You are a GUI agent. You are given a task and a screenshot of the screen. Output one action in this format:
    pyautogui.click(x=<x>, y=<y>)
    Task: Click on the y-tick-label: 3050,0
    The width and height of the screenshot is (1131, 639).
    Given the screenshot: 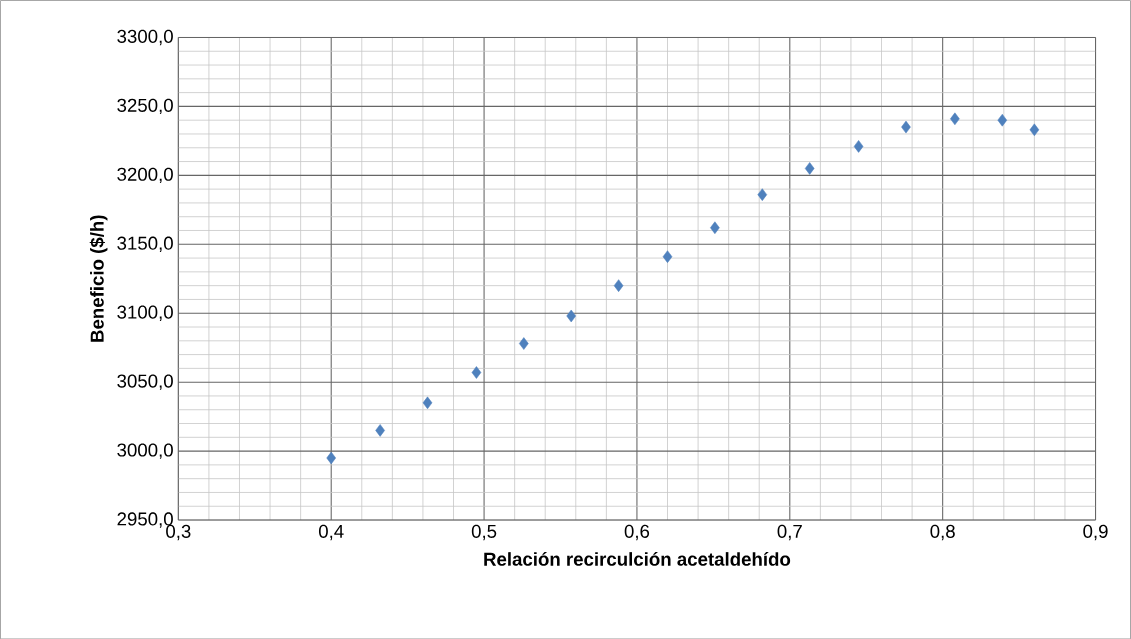 What is the action you would take?
    pyautogui.click(x=145, y=382)
    